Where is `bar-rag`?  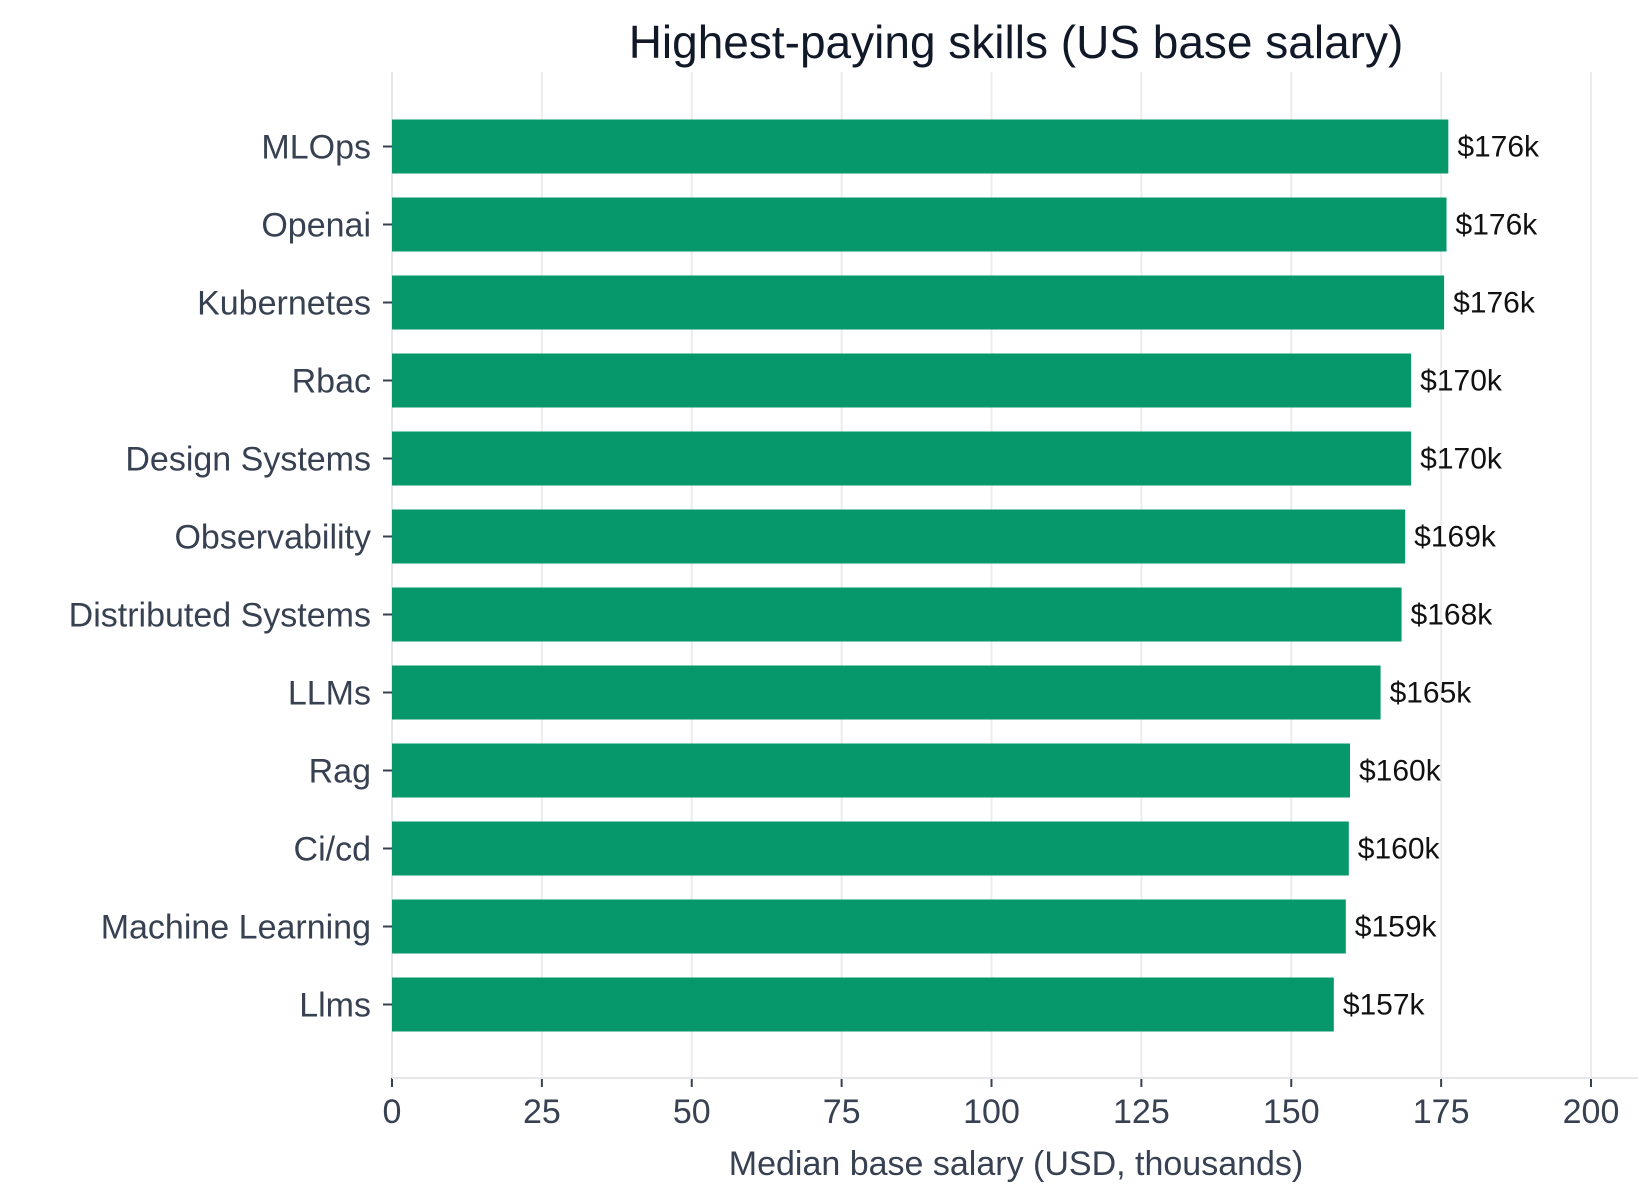
bar-rag is located at coordinates (871, 770).